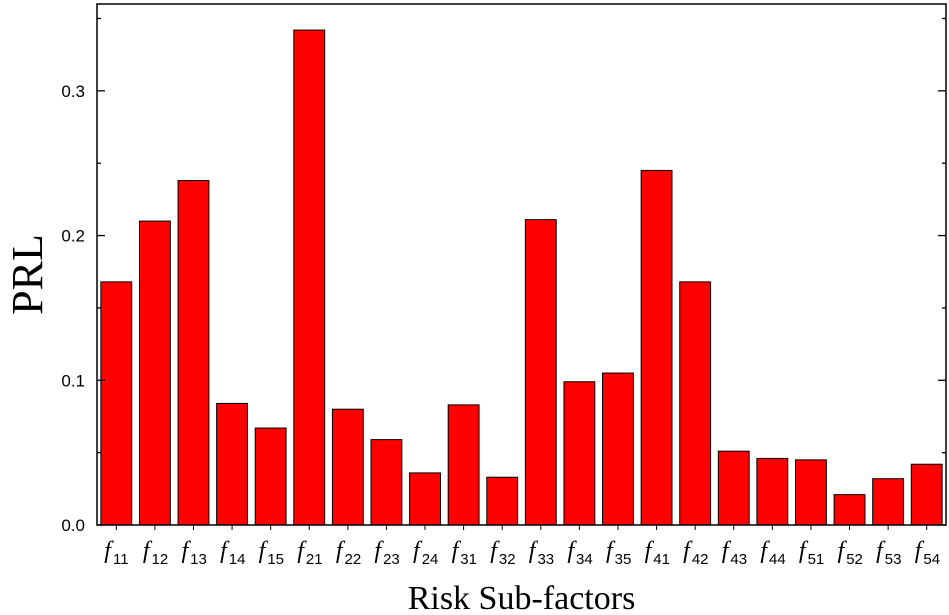 The height and width of the screenshot is (615, 949). Describe the element at coordinates (73, 236) in the screenshot. I see `y-tick-label: 0.2` at that location.